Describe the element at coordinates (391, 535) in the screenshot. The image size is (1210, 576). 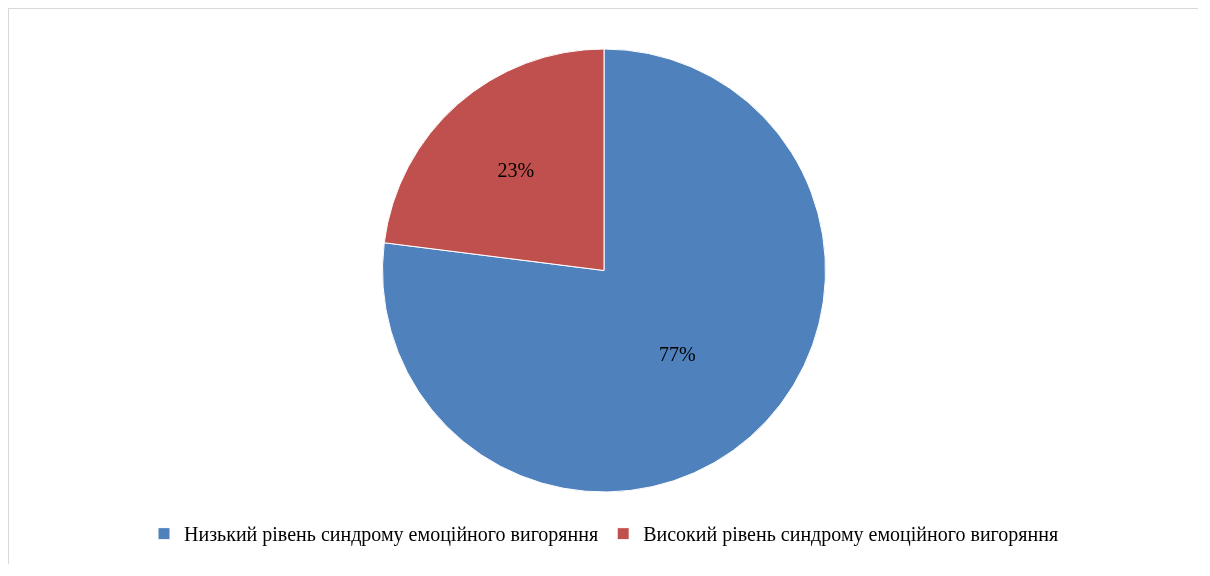
I see `legend-label: Низький рівень синдрому емоційного вигоряння` at that location.